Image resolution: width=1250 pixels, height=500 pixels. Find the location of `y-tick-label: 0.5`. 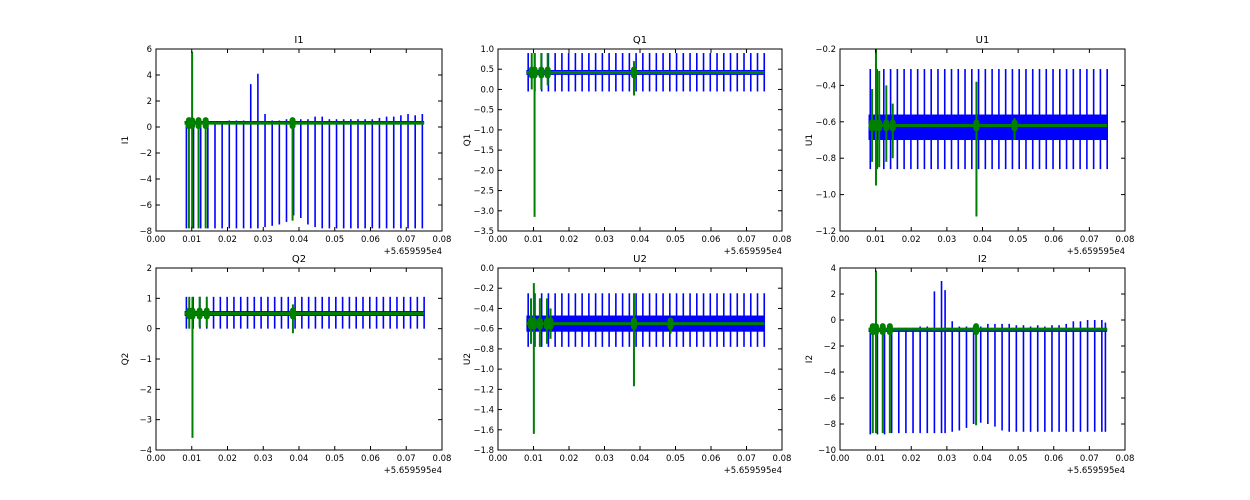

y-tick-label: 0.5 is located at coordinates (487, 70).